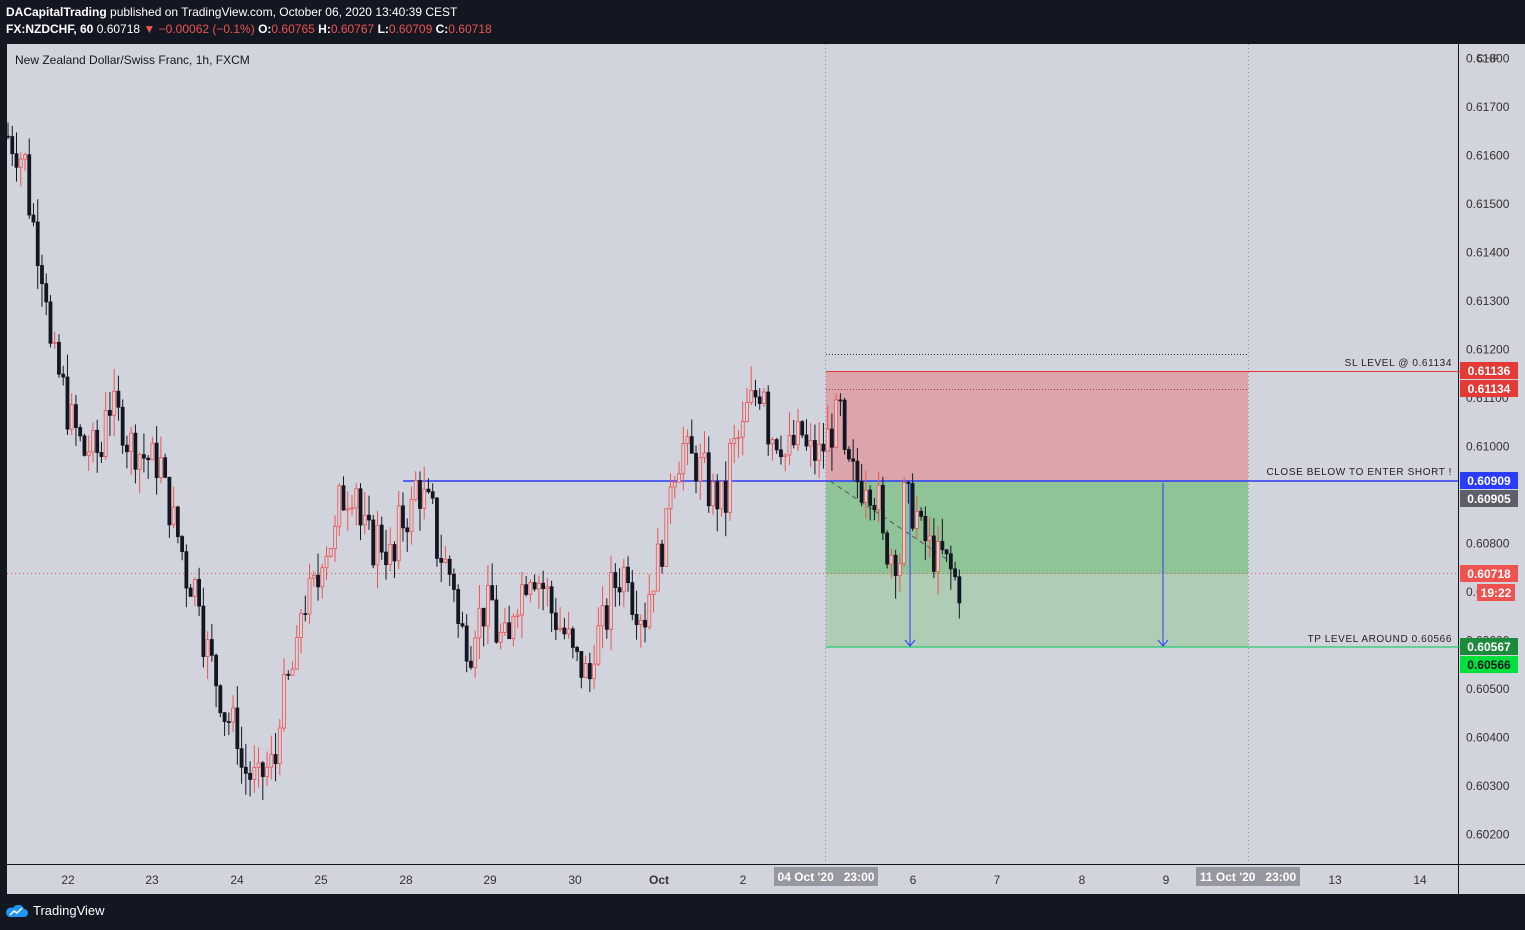 This screenshot has width=1525, height=930. What do you see at coordinates (1163, 565) in the screenshot?
I see `target-arrow-right` at bounding box center [1163, 565].